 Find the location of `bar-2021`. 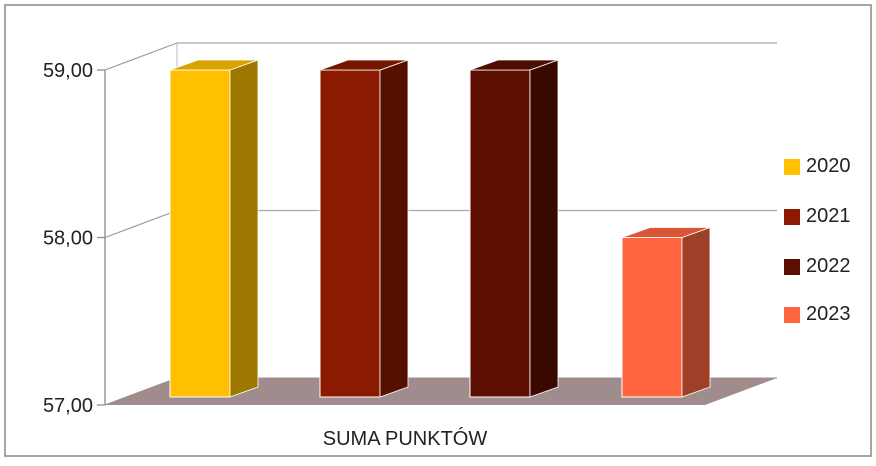

bar-2021 is located at coordinates (364, 228).